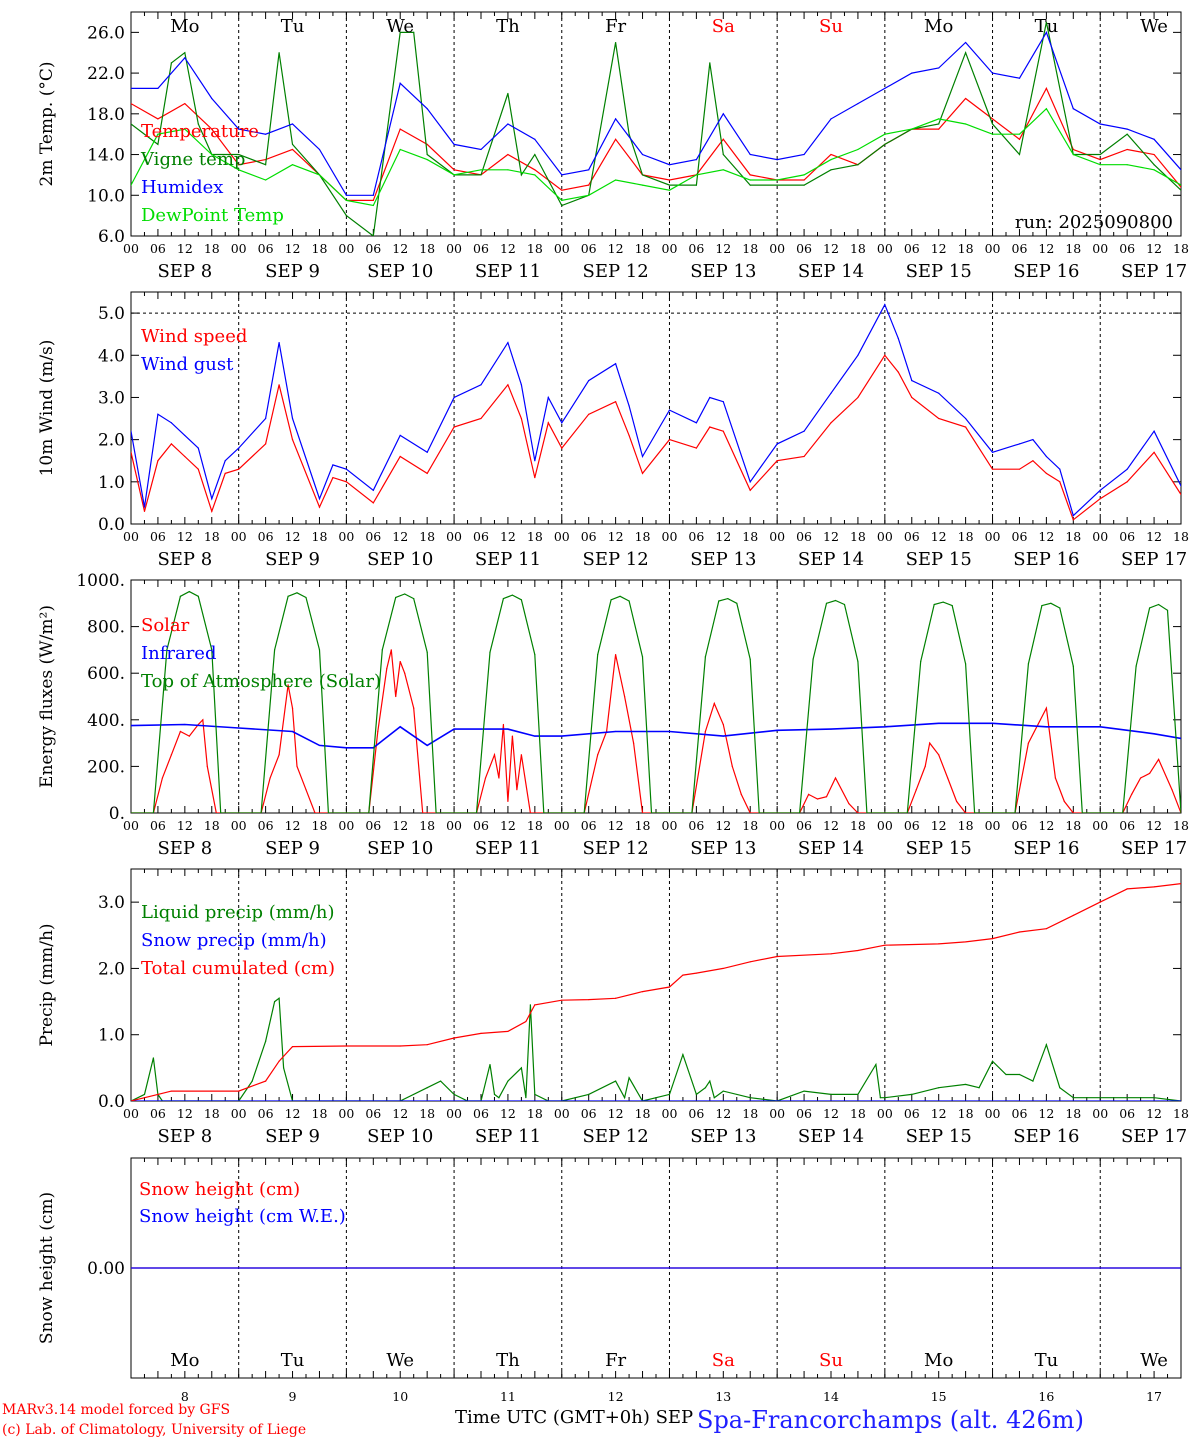  Describe the element at coordinates (178, 653) in the screenshot. I see `legend-entry: Infrared` at that location.